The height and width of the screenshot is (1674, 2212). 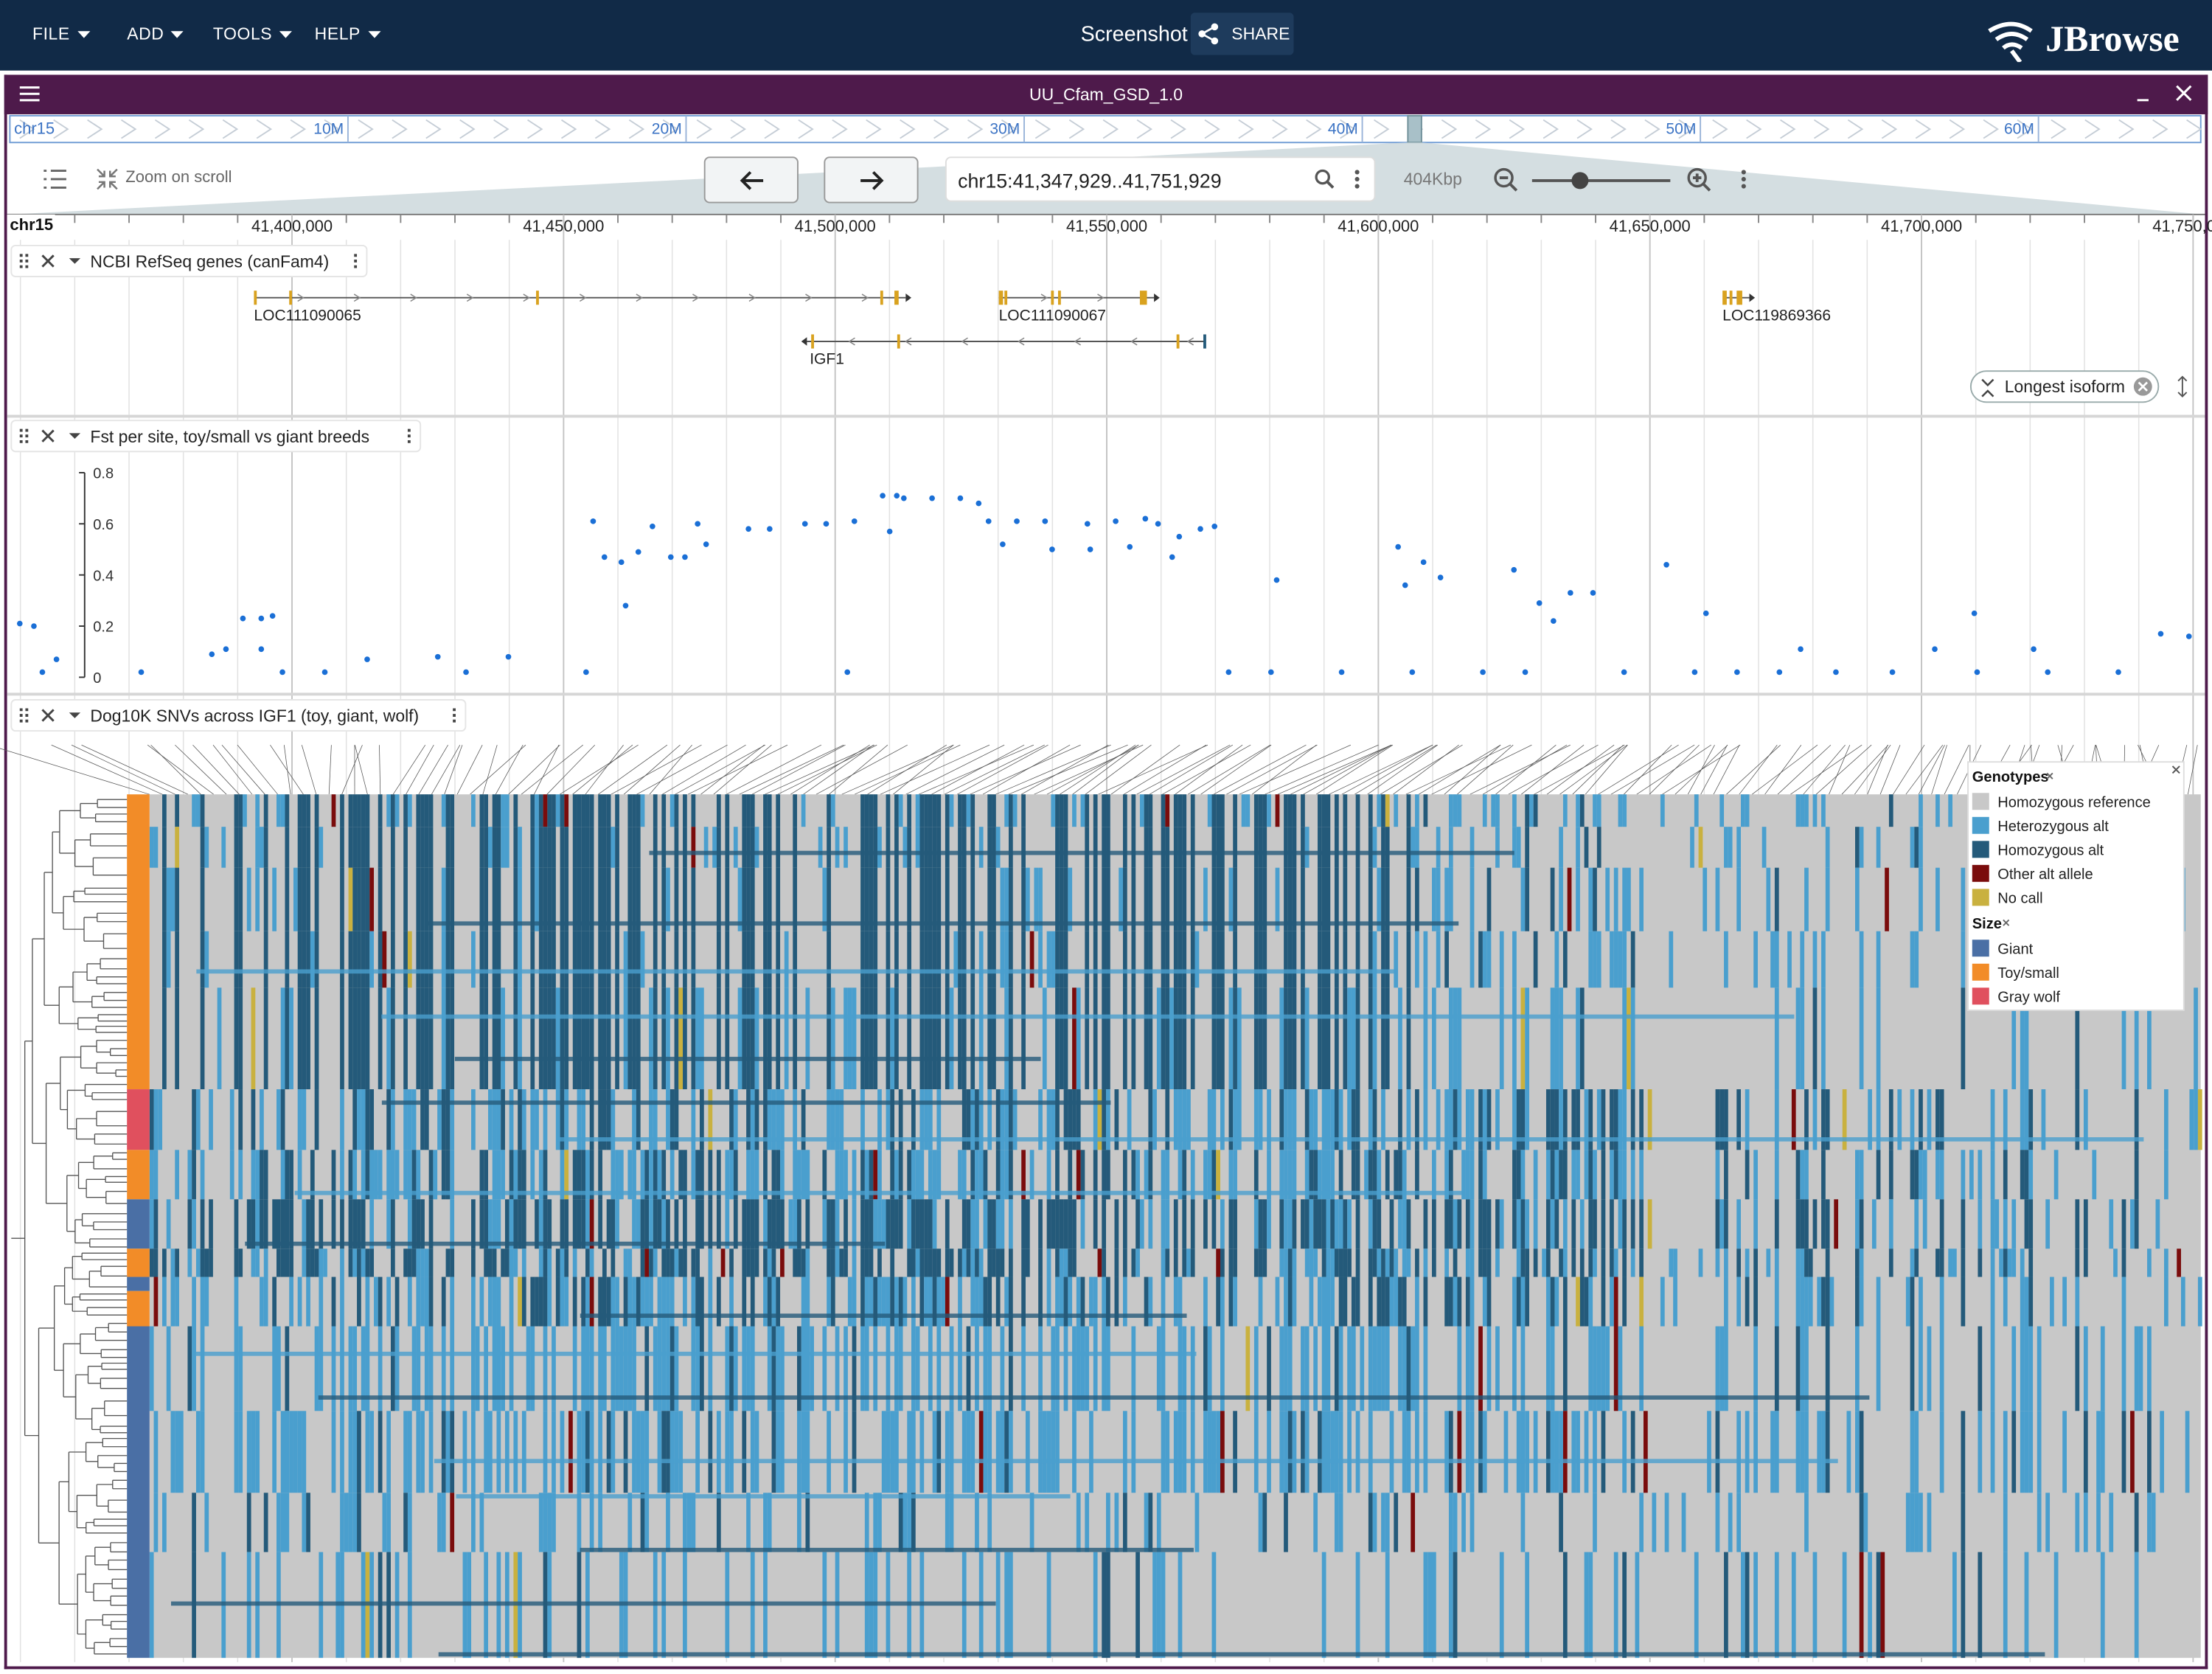 What do you see at coordinates (582, 307) in the screenshot?
I see `gene-feature: LOC111090065` at bounding box center [582, 307].